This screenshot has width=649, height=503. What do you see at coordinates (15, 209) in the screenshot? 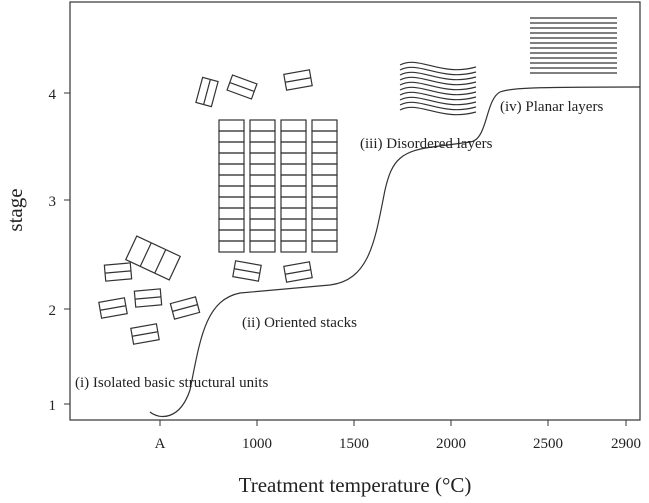
I see `y-axis-title: stage` at bounding box center [15, 209].